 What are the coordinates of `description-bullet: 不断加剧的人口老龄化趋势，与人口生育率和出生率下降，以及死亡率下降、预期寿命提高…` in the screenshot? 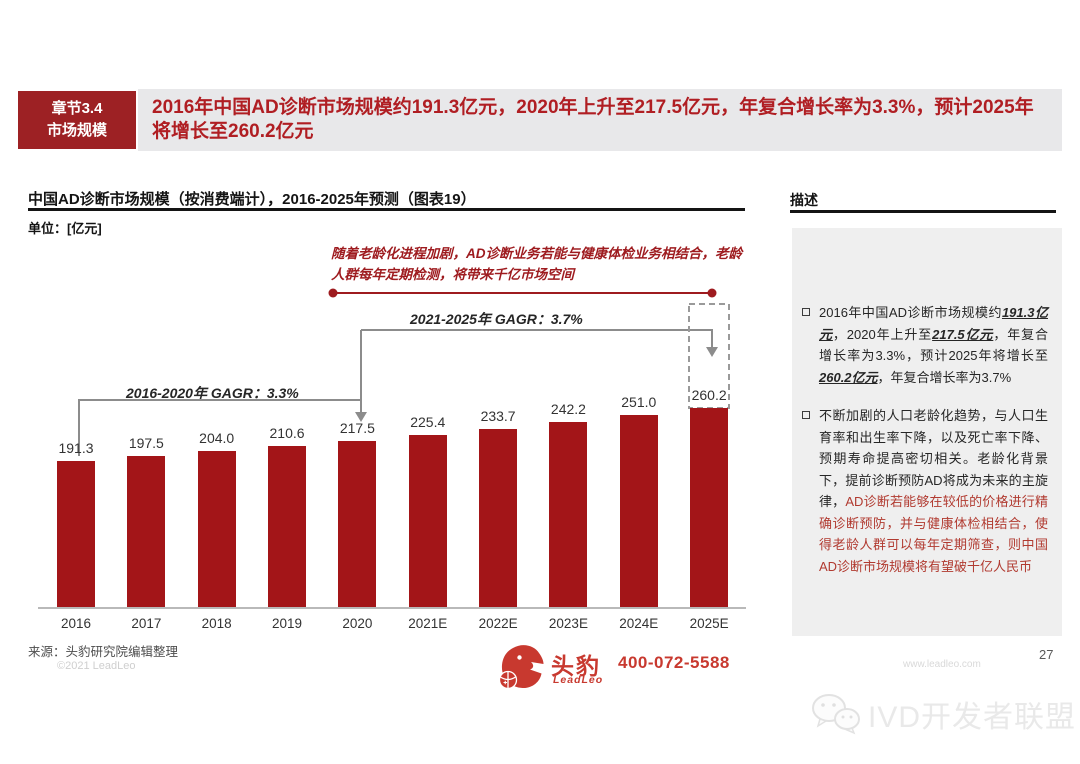 It's located at (925, 491).